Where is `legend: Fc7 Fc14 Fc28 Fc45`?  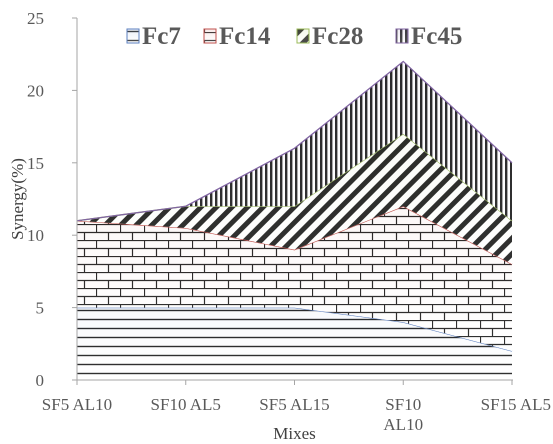
legend: Fc7 Fc14 Fc28 Fc45 is located at coordinates (294, 36).